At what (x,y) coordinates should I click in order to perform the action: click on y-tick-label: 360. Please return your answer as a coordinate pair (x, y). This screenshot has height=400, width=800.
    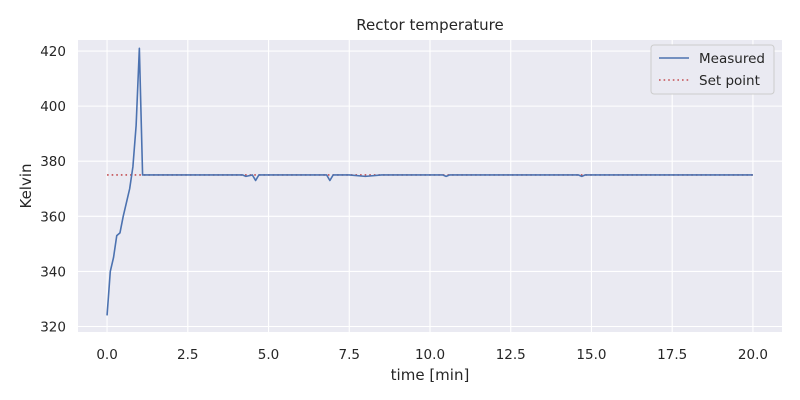
    Looking at the image, I should click on (53, 217).